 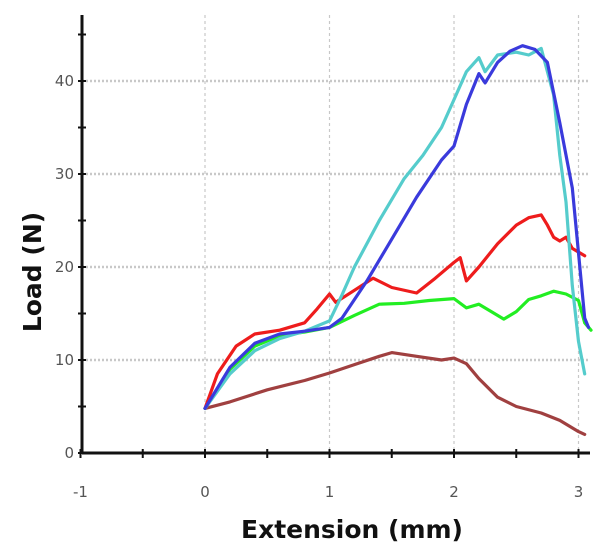 What do you see at coordinates (579, 492) in the screenshot?
I see `x-tick-label: 3` at bounding box center [579, 492].